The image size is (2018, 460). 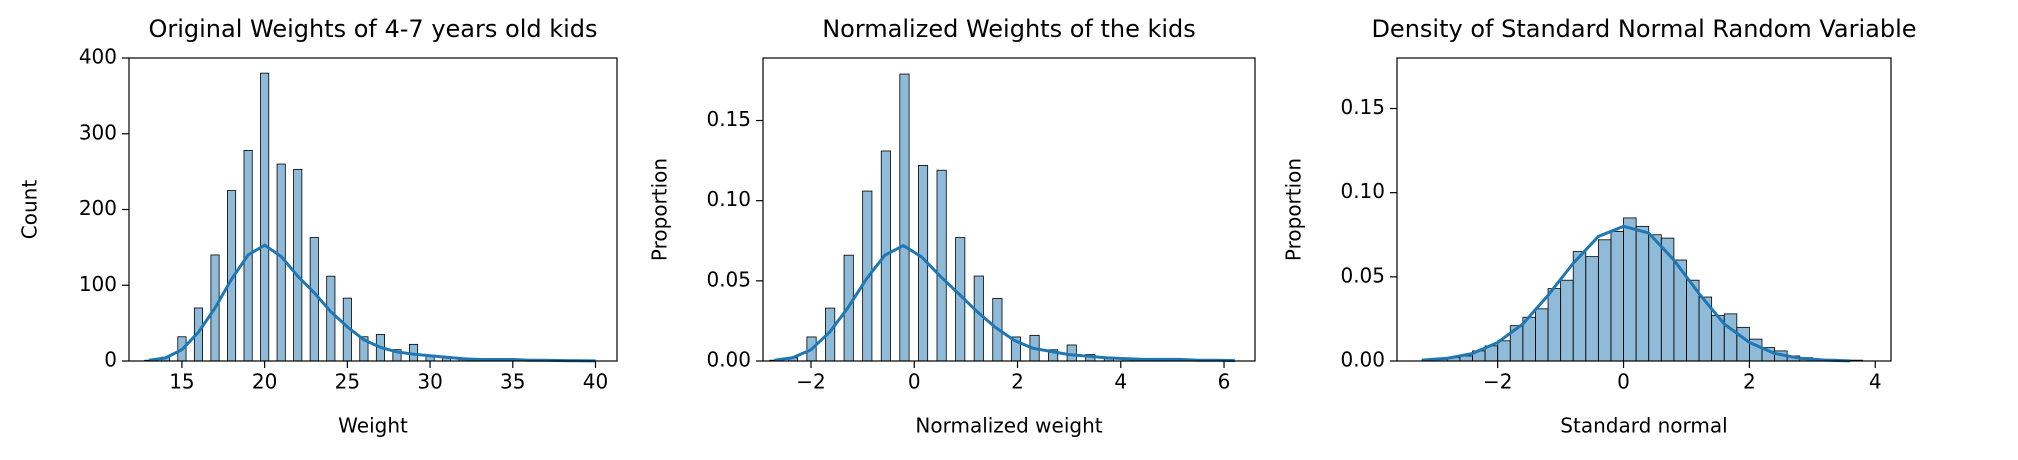 I want to click on y-tick-label: 200, so click(x=98, y=208).